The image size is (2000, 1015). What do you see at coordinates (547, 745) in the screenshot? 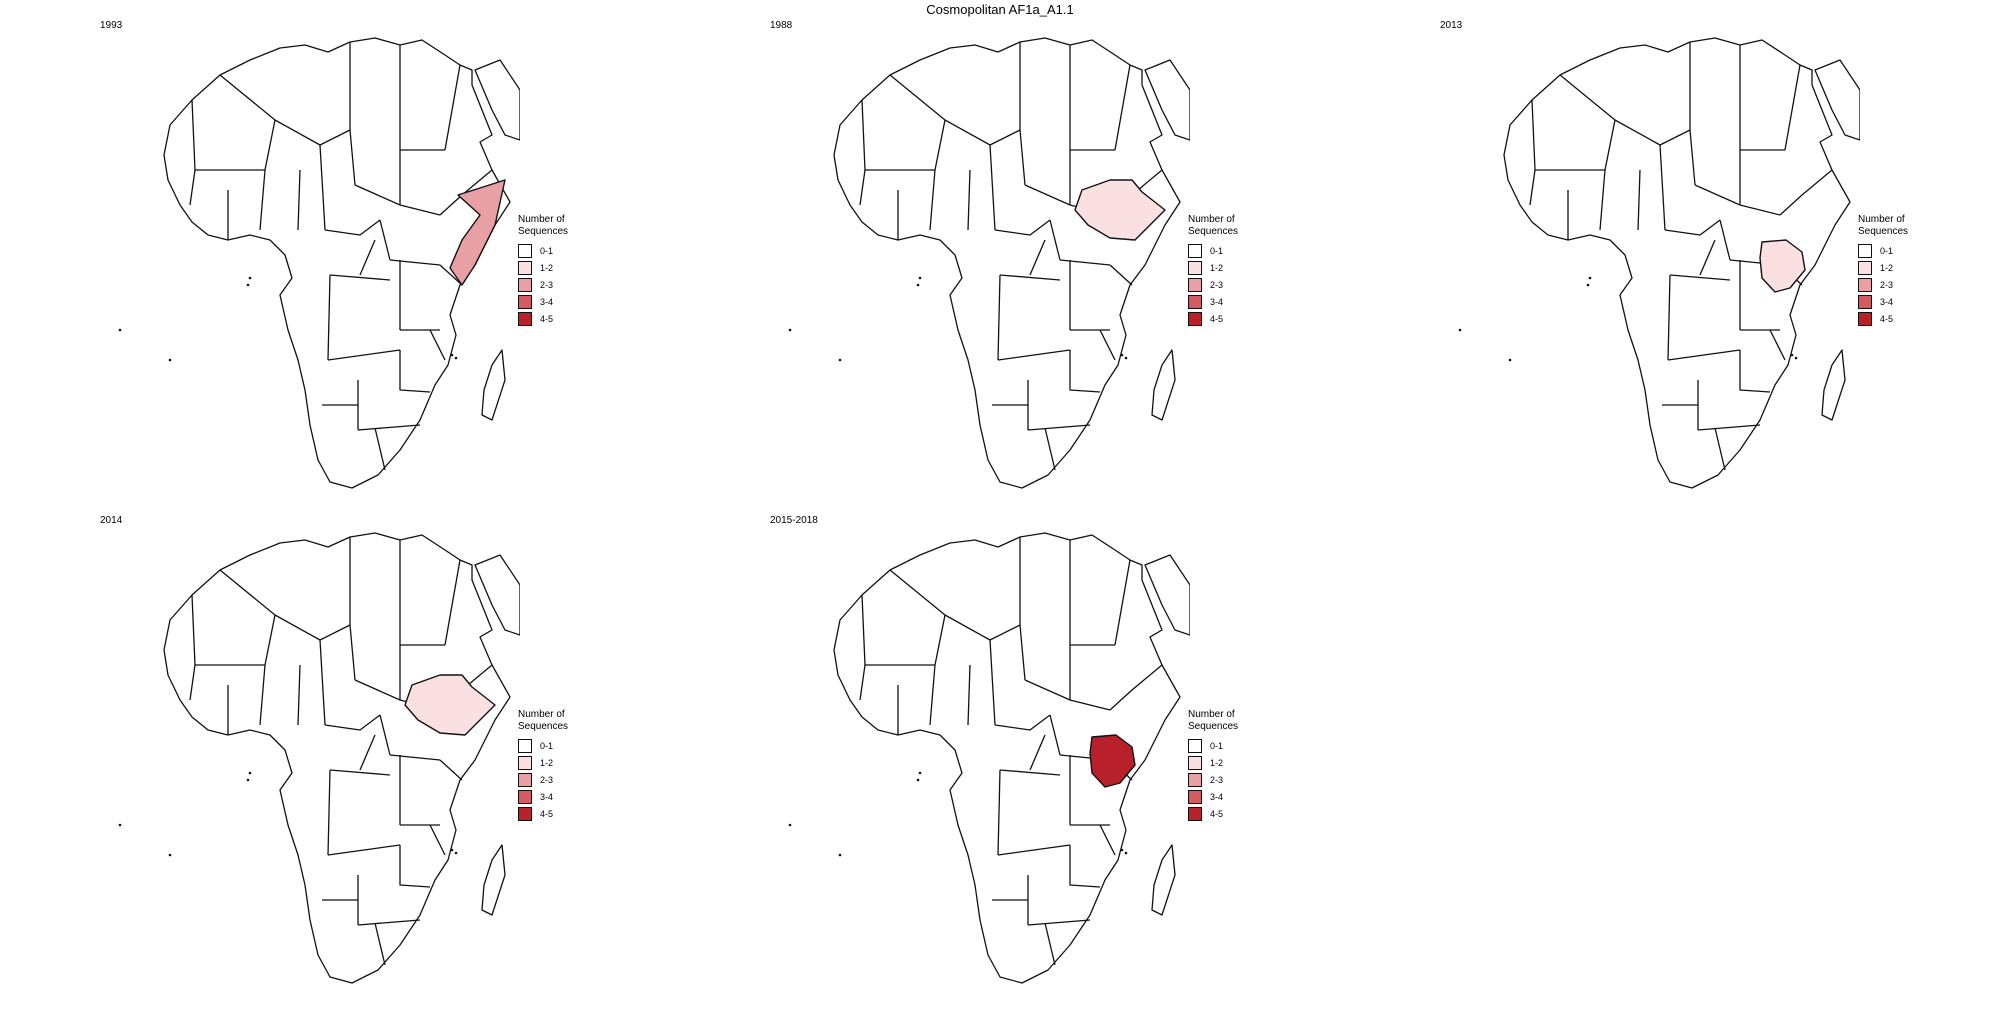
I see `legend-label: 0-1` at bounding box center [547, 745].